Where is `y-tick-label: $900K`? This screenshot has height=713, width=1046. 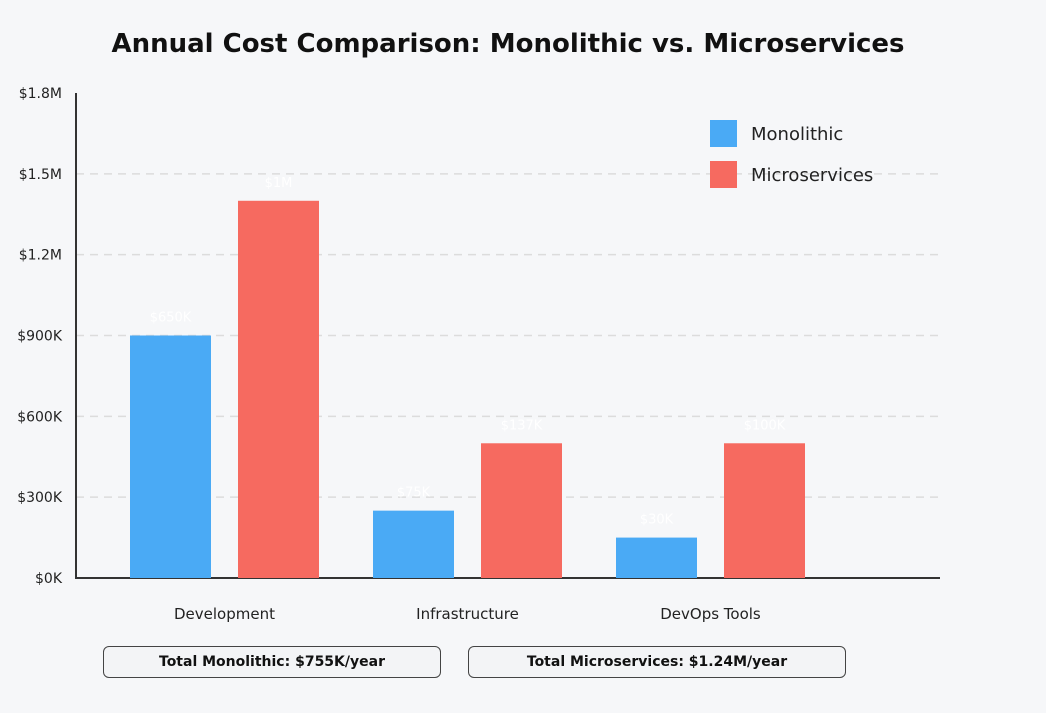 y-tick-label: $900K is located at coordinates (40, 337).